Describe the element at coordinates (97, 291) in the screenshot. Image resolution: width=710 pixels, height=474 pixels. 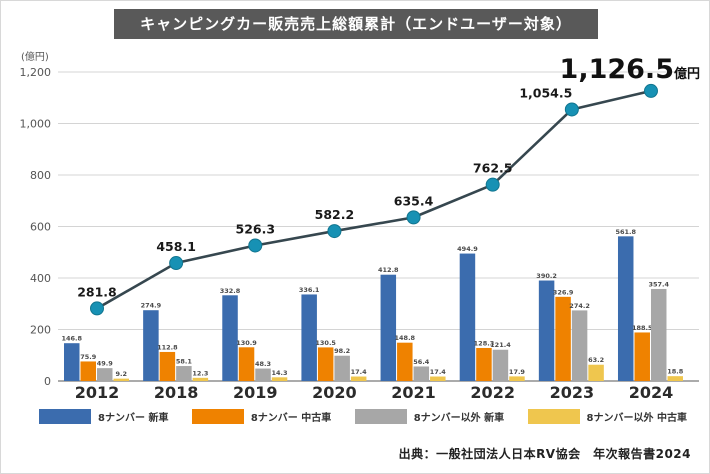
I see `line-value-label: 281.8` at that location.